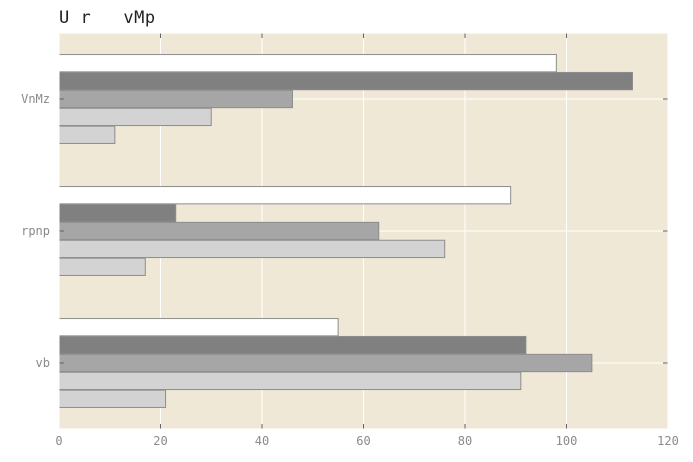  What do you see at coordinates (107, 18) in the screenshot?
I see `chart-title: U r vMp` at bounding box center [107, 18].